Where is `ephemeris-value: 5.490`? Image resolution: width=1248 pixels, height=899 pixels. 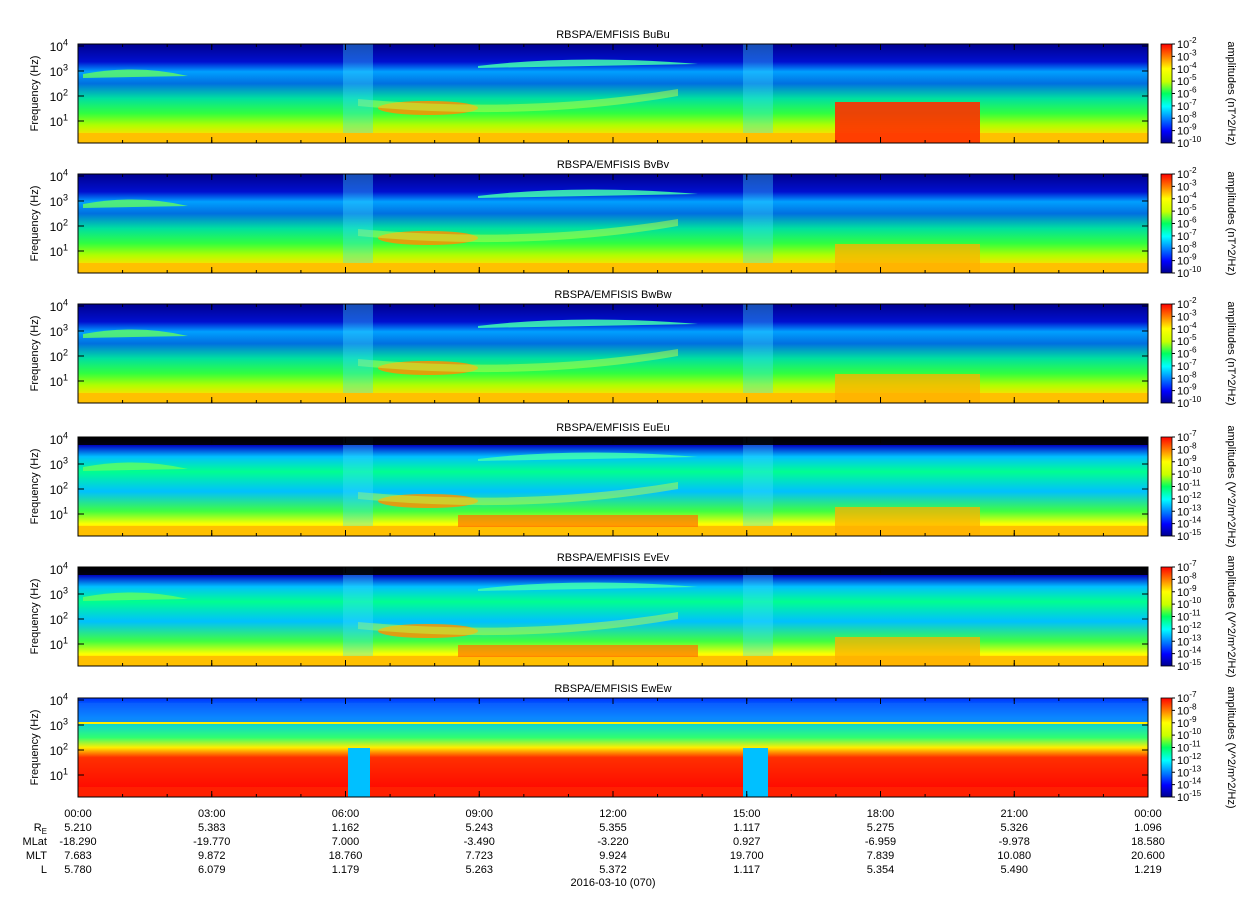 ephemeris-value: 5.490 is located at coordinates (1014, 870).